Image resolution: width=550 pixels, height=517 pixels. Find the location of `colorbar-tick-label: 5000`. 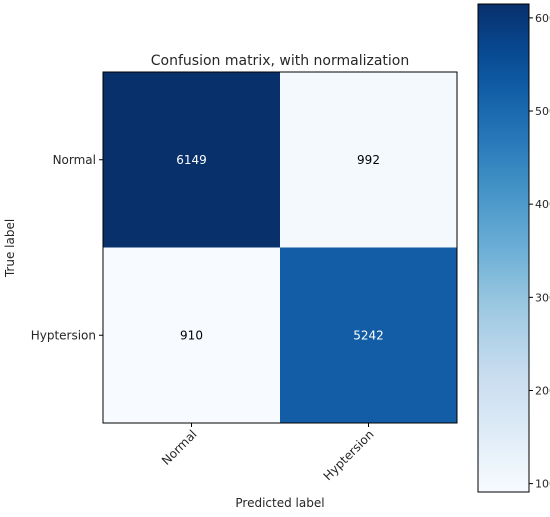

colorbar-tick-label: 5000 is located at coordinates (542, 111).